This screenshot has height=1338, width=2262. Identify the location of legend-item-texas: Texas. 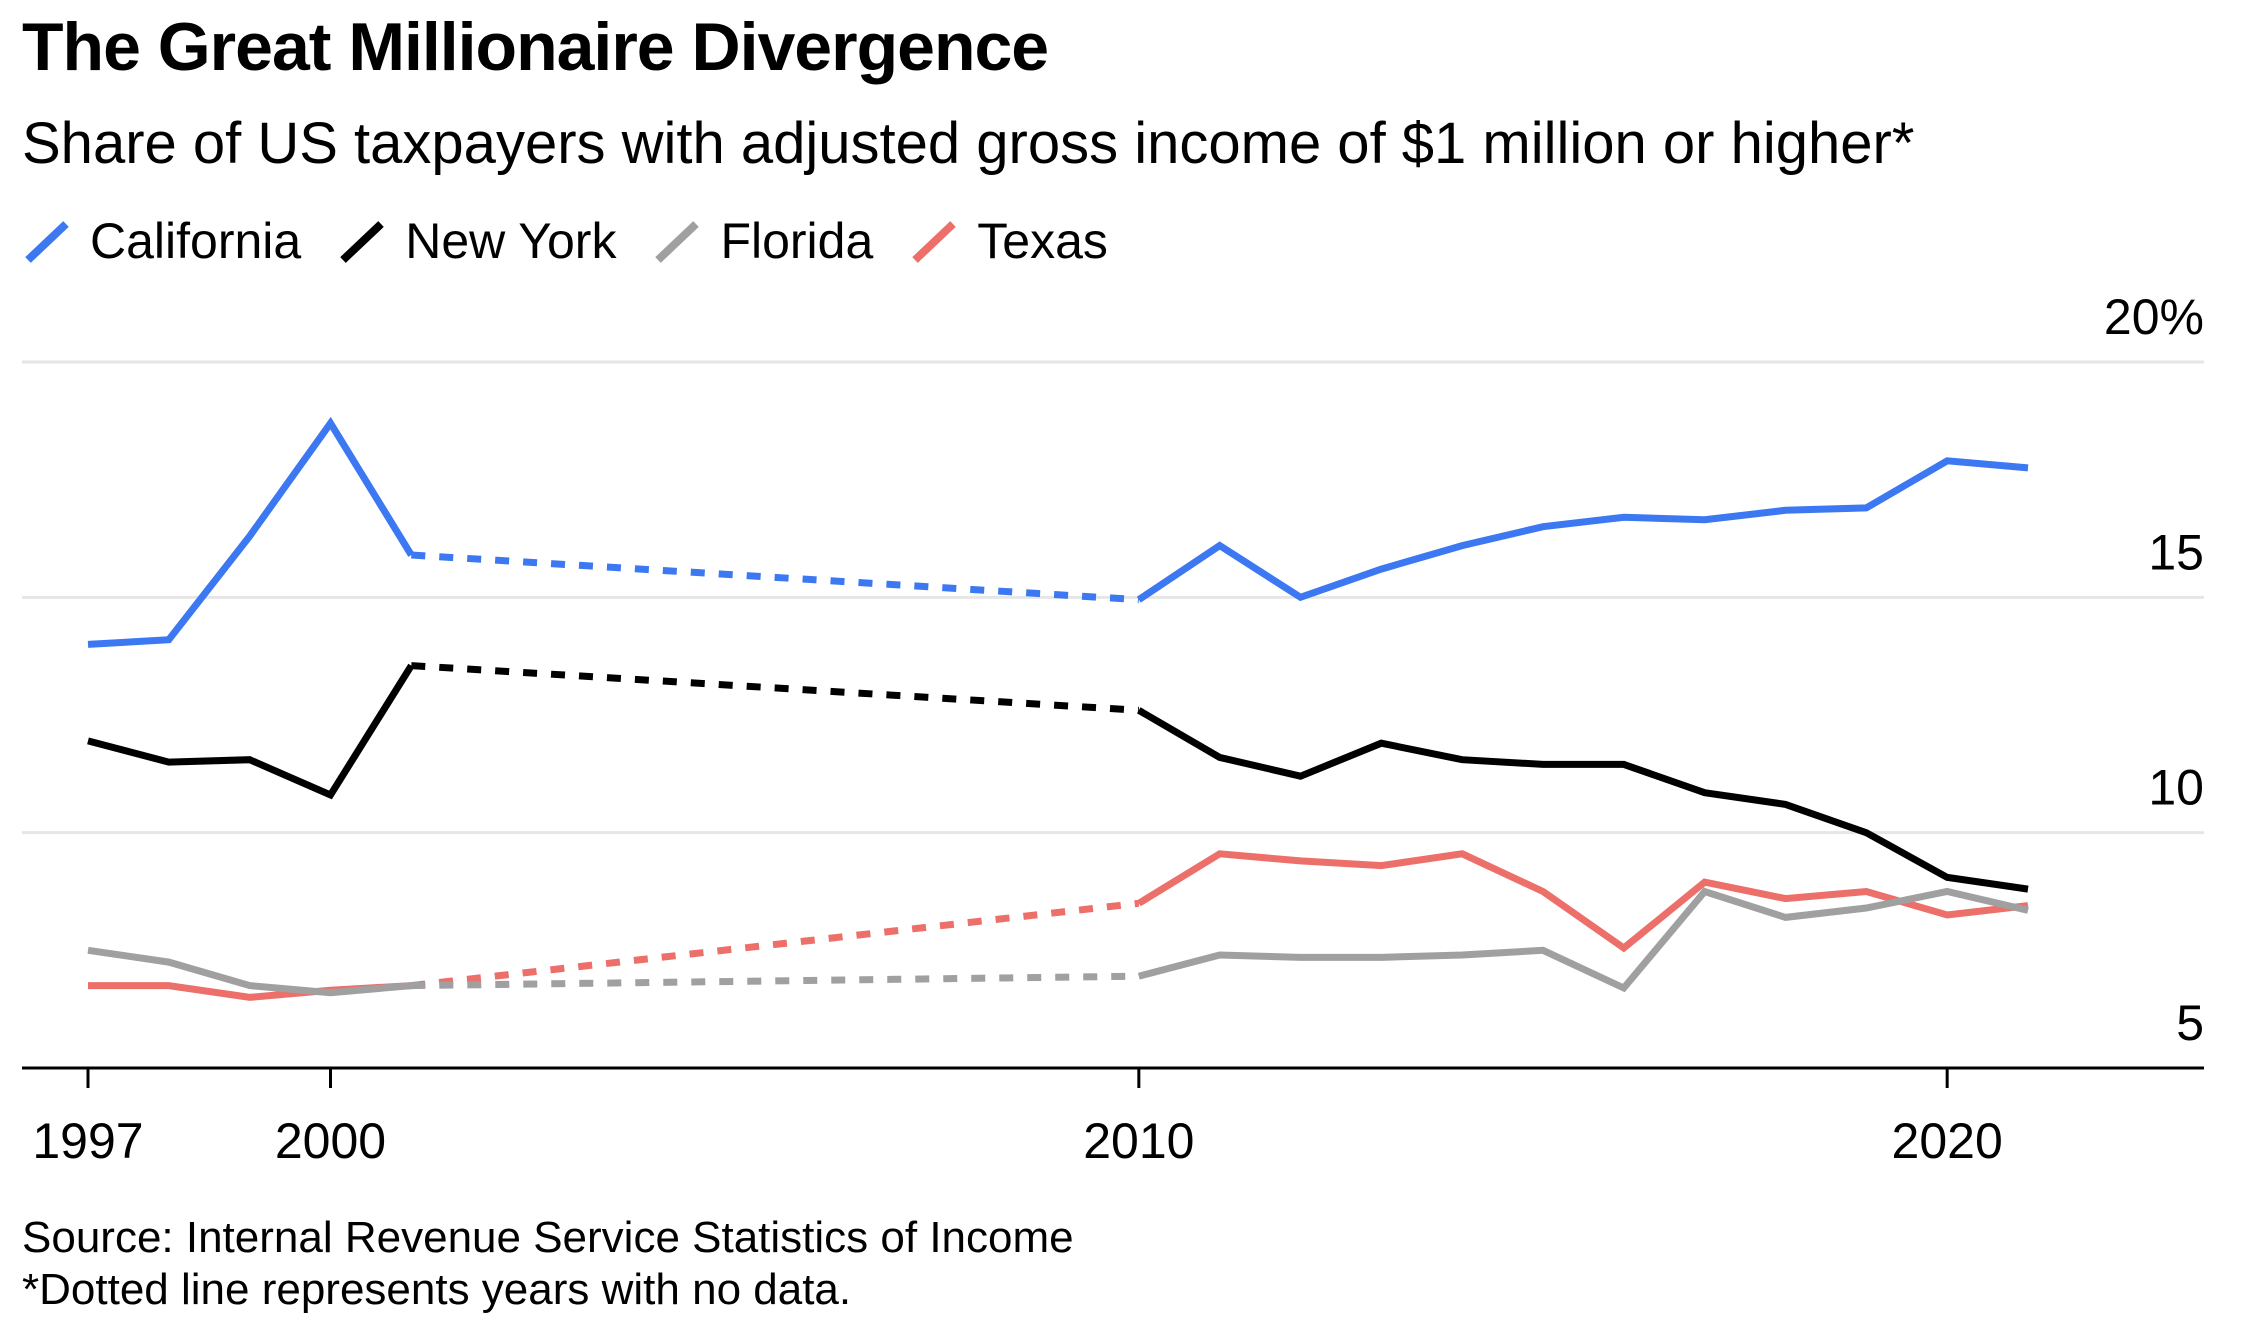
(1008, 241).